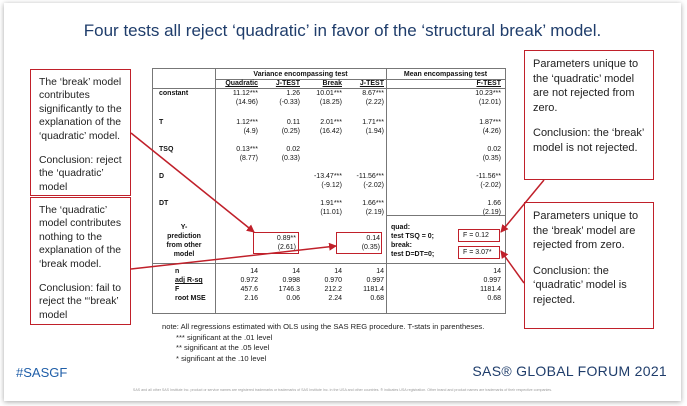 The image size is (687, 406). Describe the element at coordinates (162, 176) in the screenshot. I see `row-label: D` at that location.